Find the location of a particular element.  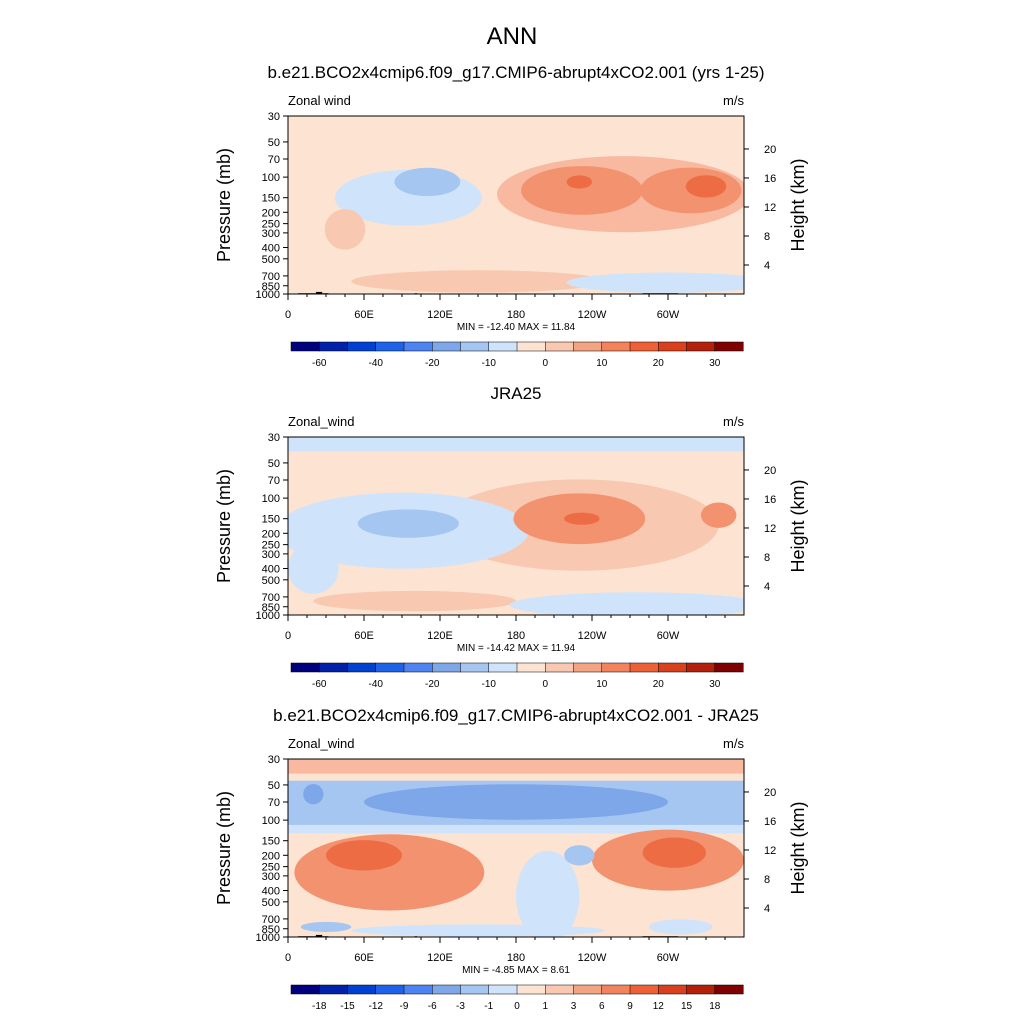

y-tick-label: 30 is located at coordinates (274, 438).